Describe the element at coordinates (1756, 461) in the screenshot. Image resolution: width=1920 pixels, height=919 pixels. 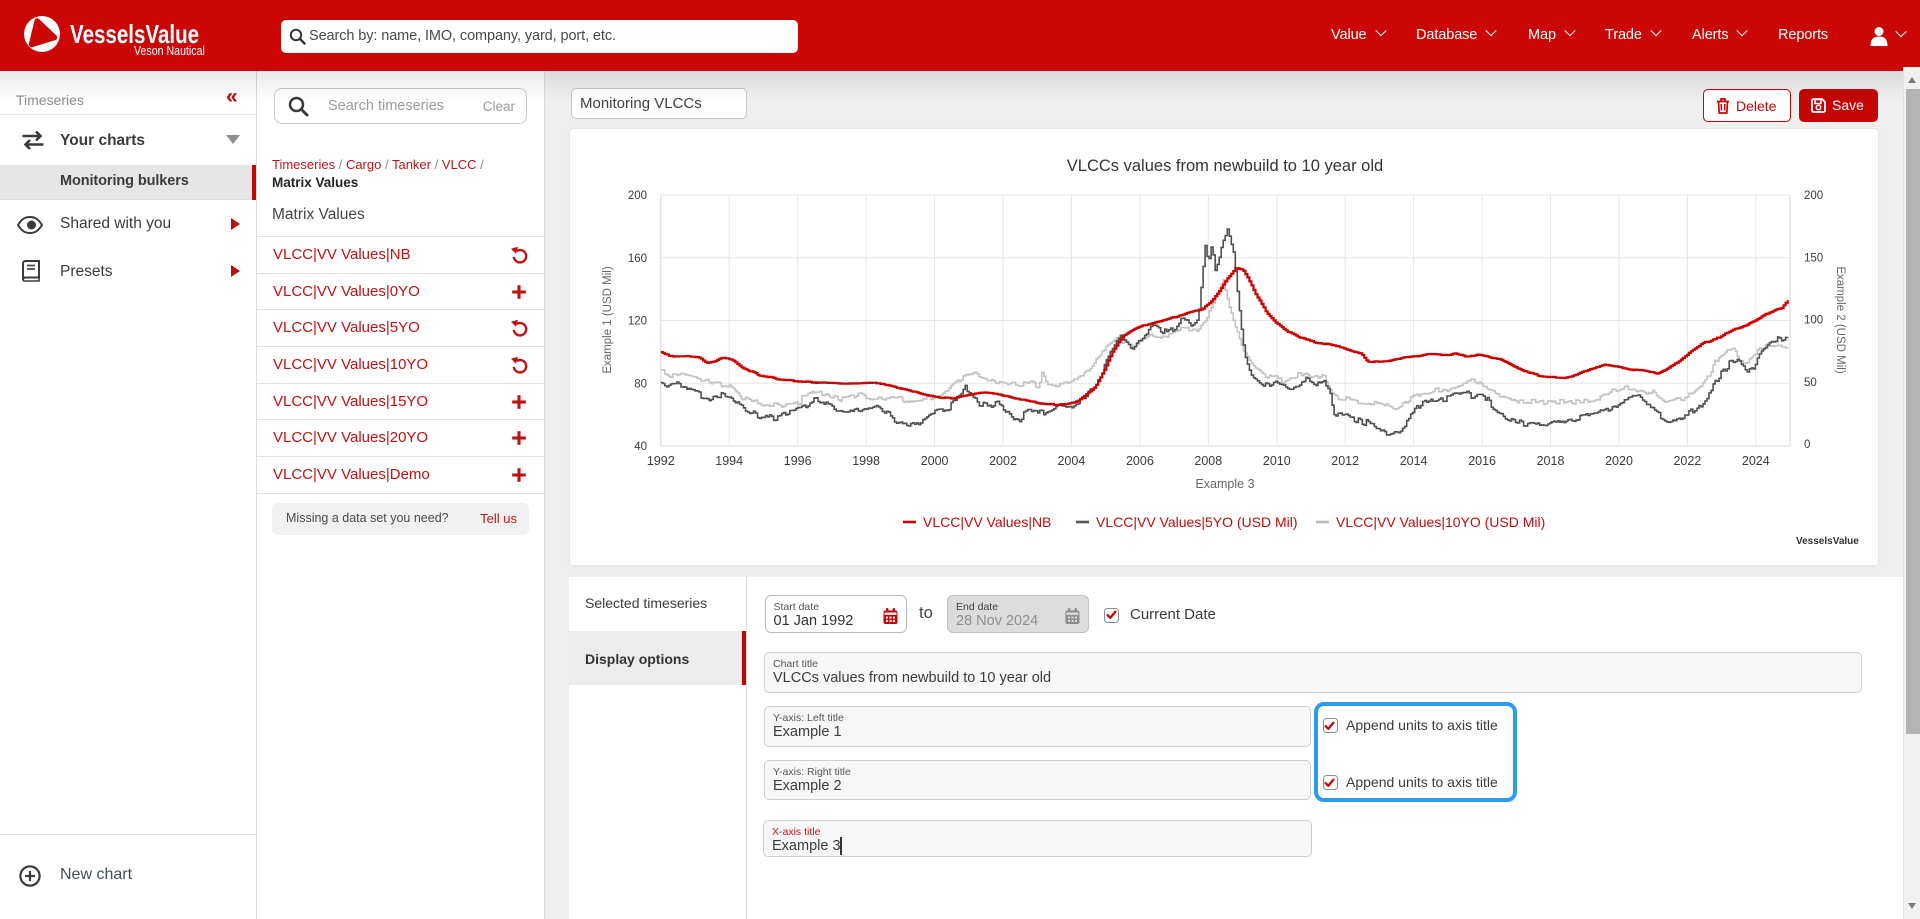
I see `svg-text: 2024` at that location.